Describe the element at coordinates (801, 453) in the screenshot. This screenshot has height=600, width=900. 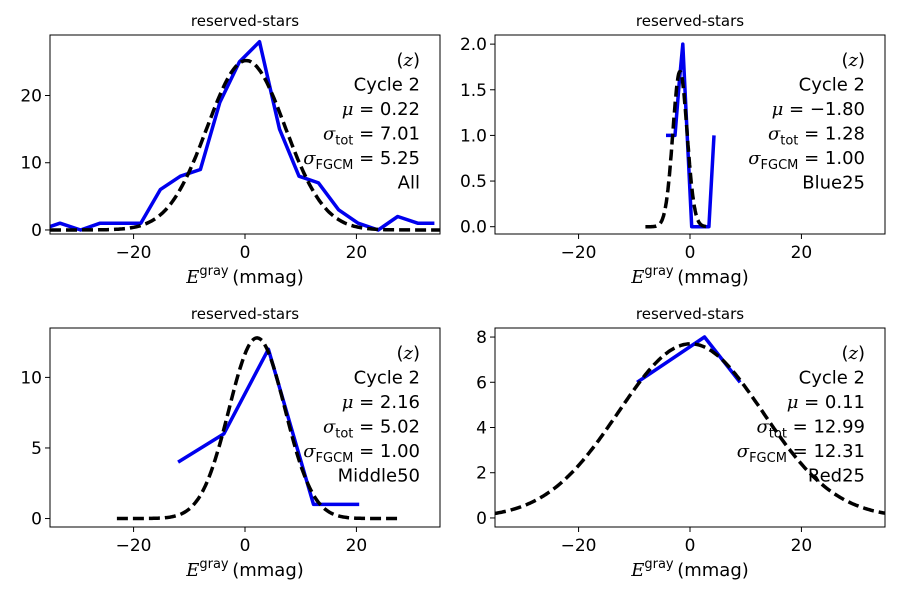
I see `annotation-sigma-fgcm: σFGCM = 12.31` at that location.